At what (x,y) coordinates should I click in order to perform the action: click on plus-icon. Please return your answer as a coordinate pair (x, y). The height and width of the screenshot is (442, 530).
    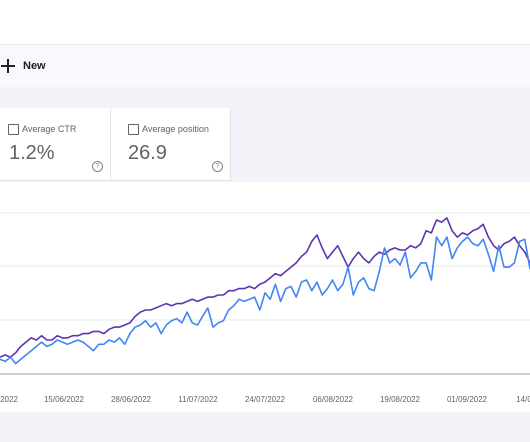
    Looking at the image, I should click on (8, 66).